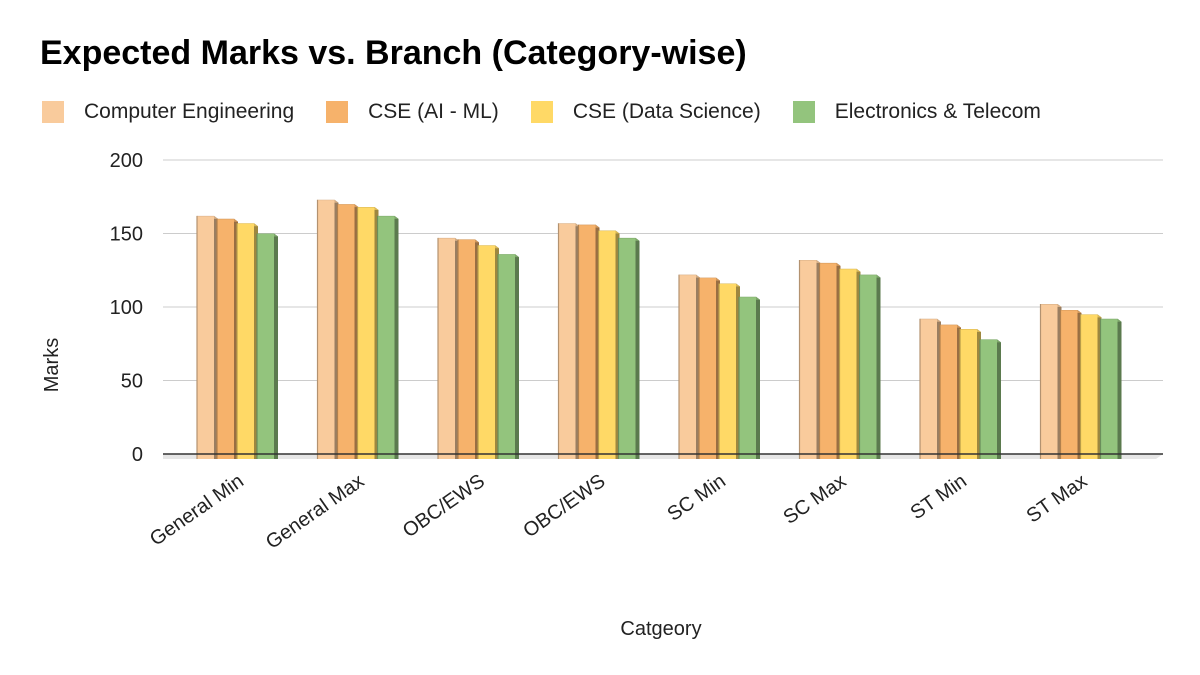 This screenshot has width=1200, height=675. Describe the element at coordinates (666, 111) in the screenshot. I see `legend-label: CSE (Data Science)` at that location.